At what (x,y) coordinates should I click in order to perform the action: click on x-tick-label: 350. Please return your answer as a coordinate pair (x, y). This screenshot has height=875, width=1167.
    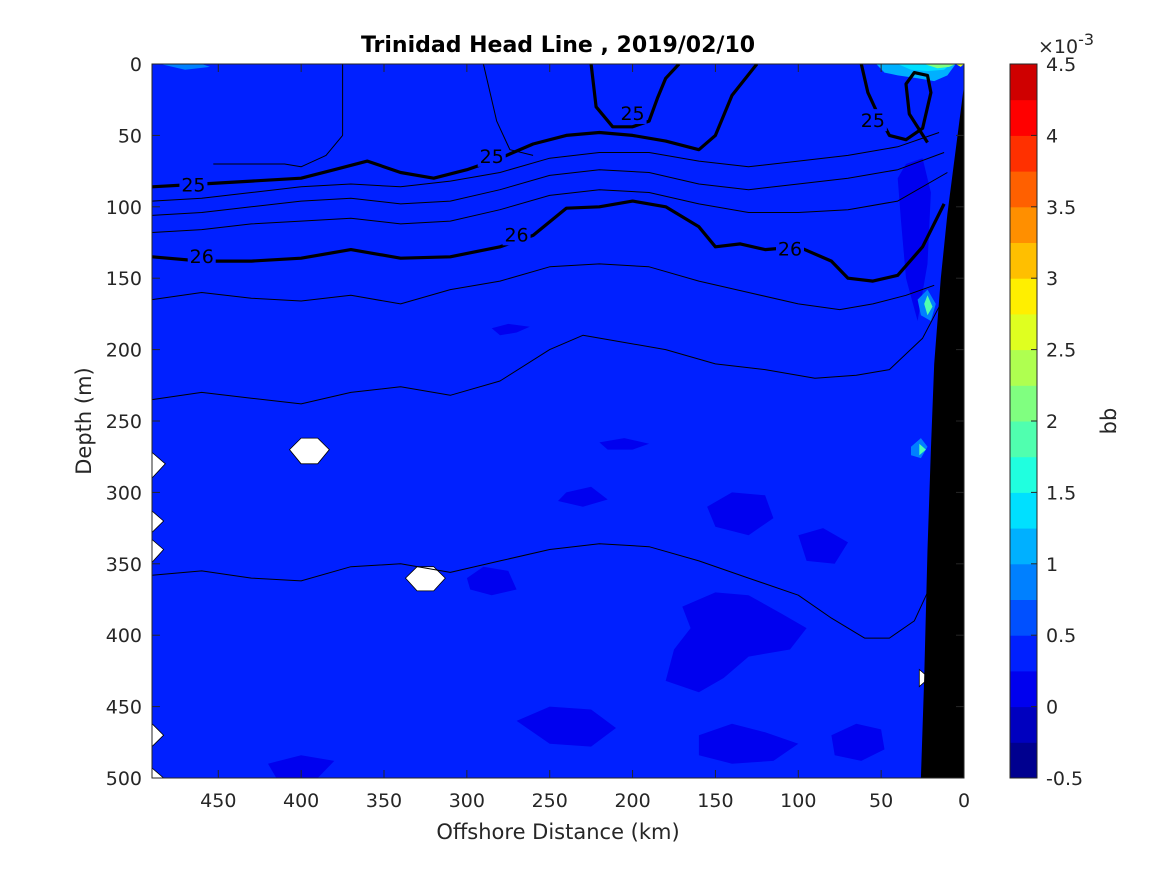
    Looking at the image, I should click on (384, 801).